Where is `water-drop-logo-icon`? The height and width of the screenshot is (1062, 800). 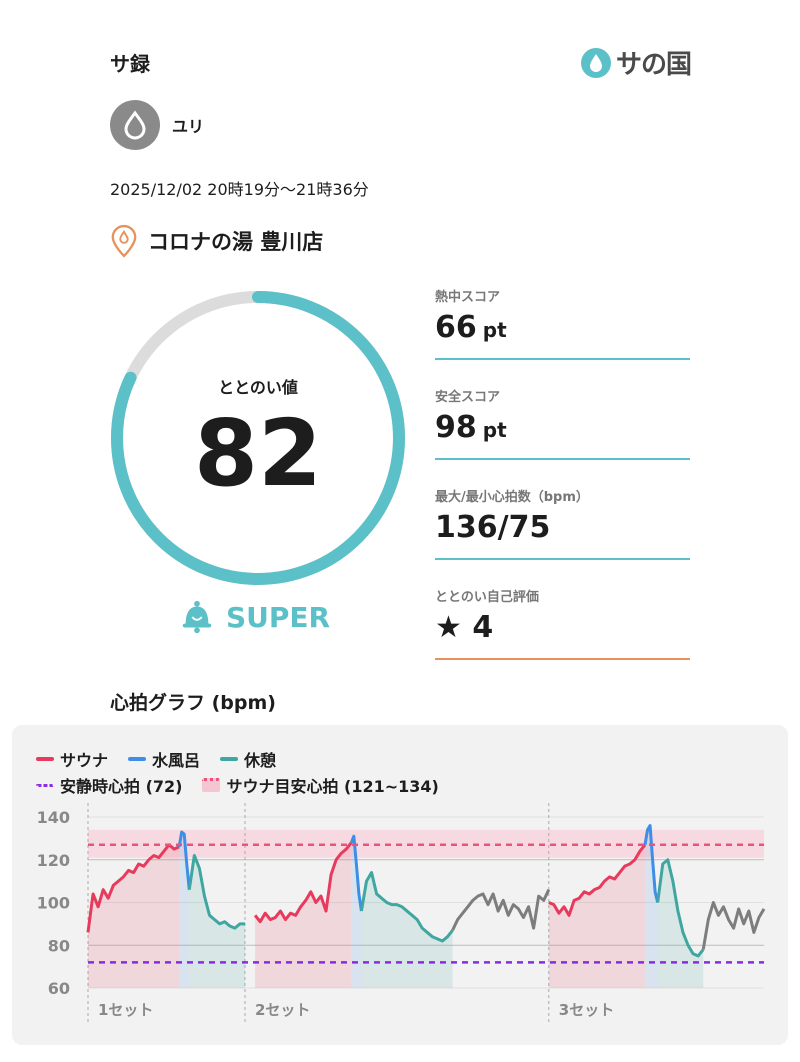
water-drop-logo-icon is located at coordinates (596, 62).